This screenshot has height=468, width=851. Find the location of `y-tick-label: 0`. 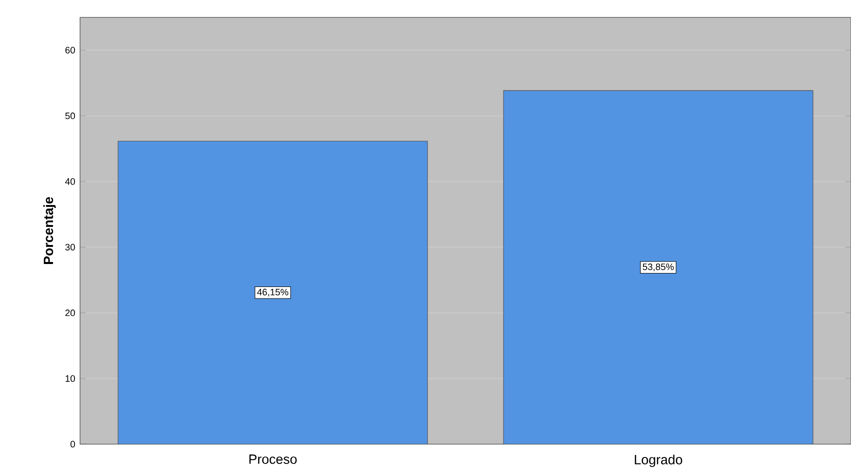

y-tick-label: 0 is located at coordinates (72, 444).